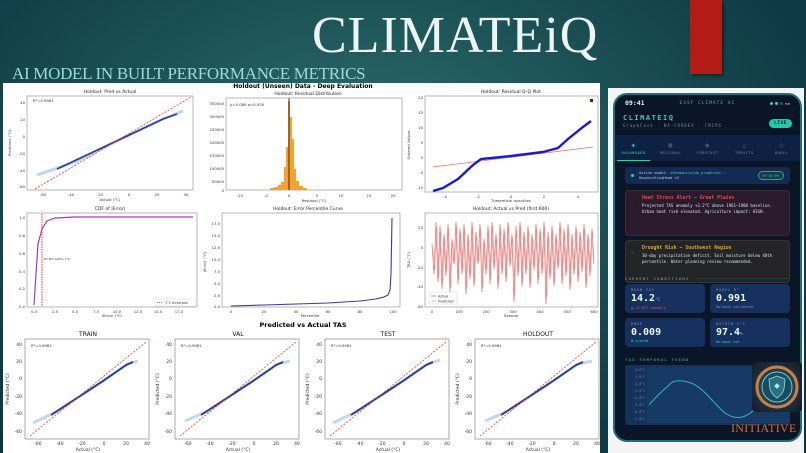  I want to click on svg-text: Ordered Values, so click(408, 144).